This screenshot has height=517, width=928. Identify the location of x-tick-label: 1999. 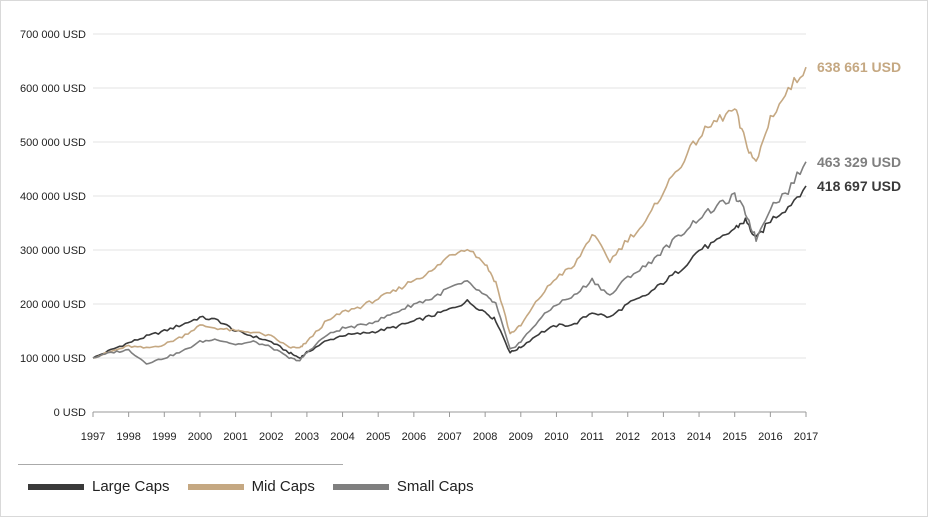
(164, 437).